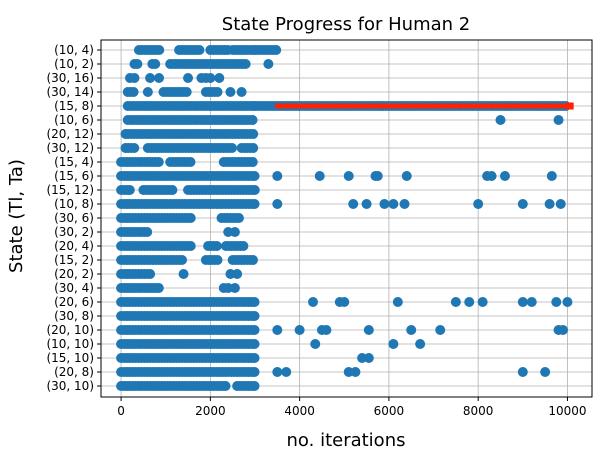 The height and width of the screenshot is (463, 606). What do you see at coordinates (478, 411) in the screenshot?
I see `x-tick-label: 8000` at bounding box center [478, 411].